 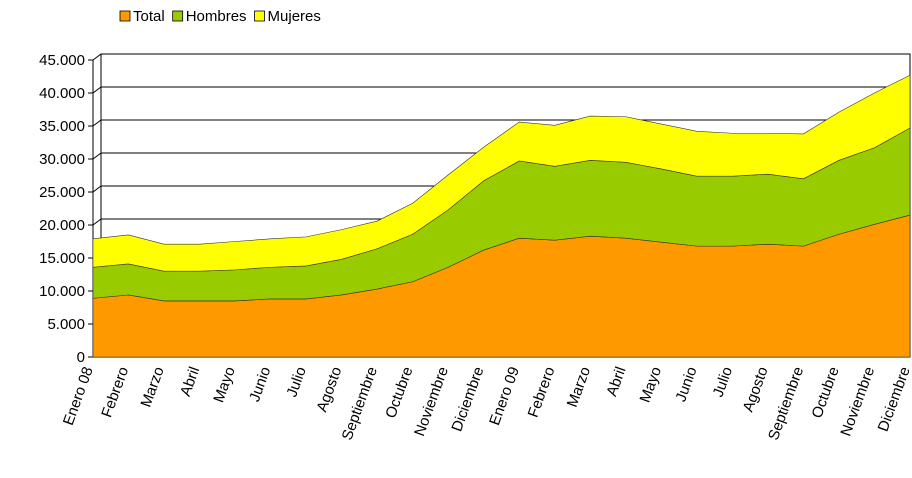 What do you see at coordinates (62, 225) in the screenshot?
I see `y-tick-label: 20.000` at bounding box center [62, 225].